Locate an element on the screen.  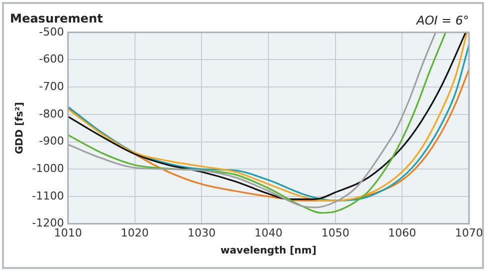
y-tick-label: -700 is located at coordinates (51, 86).